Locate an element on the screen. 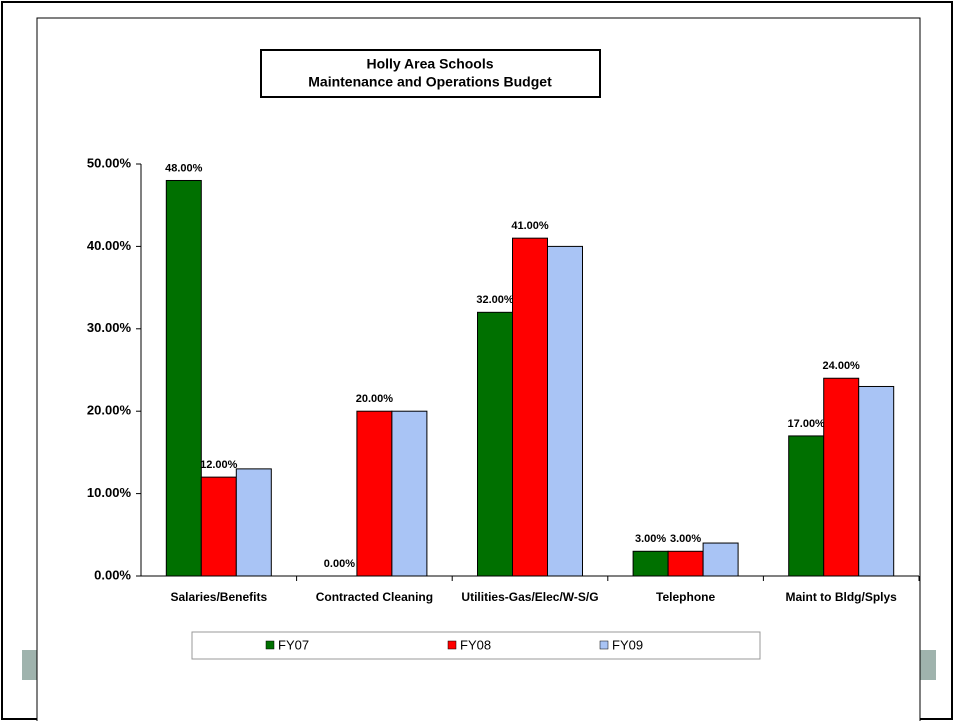 Image resolution: width=954 pixels, height=721 pixels. chart-title: Holly Area Schools is located at coordinates (429, 64).